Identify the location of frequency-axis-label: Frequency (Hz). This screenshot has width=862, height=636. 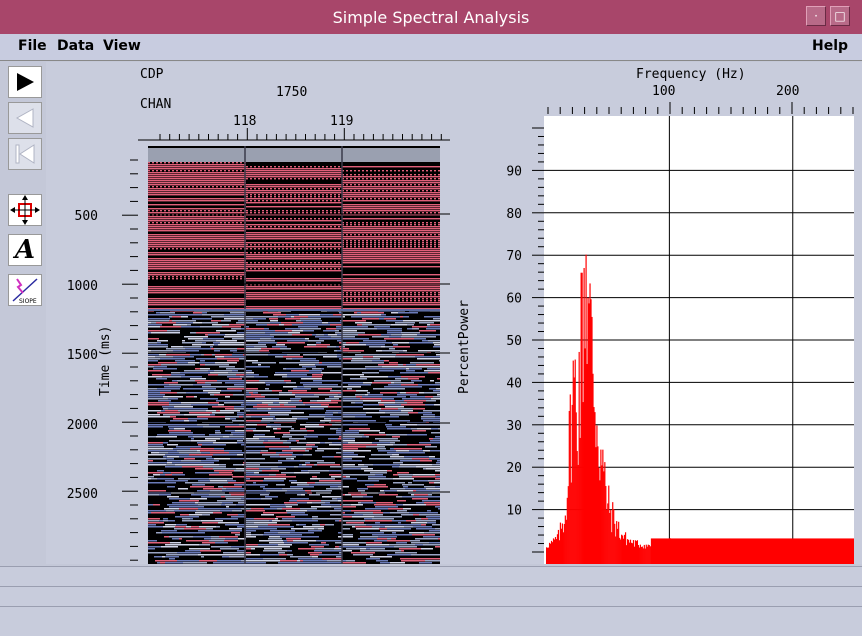
(691, 74).